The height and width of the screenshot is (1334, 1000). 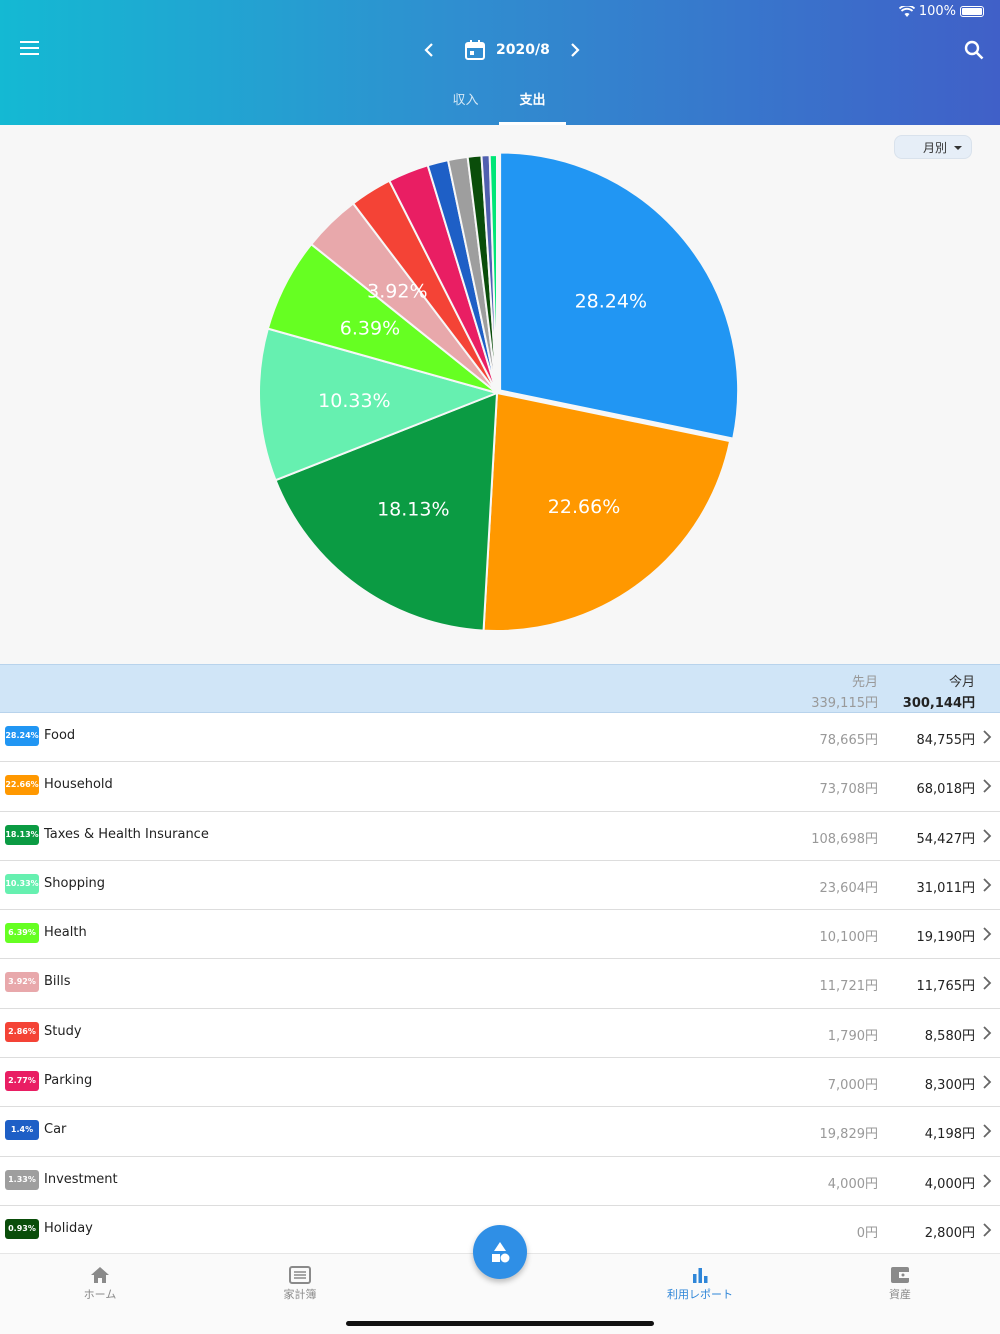 I want to click on percent-badge: 1.33%, so click(x=22, y=1179).